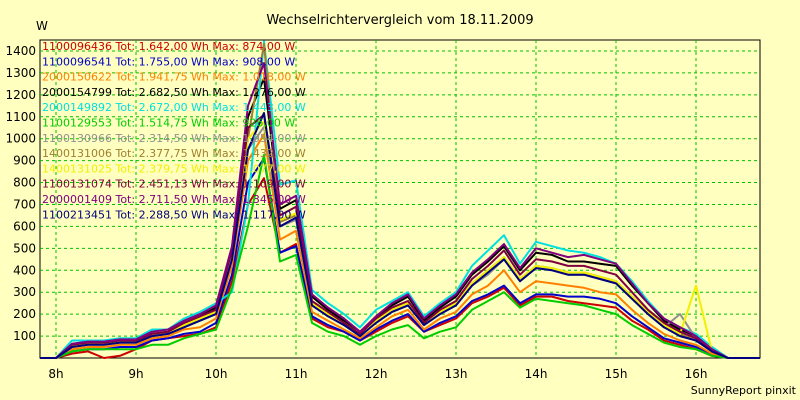 This screenshot has height=400, width=800. What do you see at coordinates (135, 374) in the screenshot?
I see `x-tick-label: 9h` at bounding box center [135, 374].